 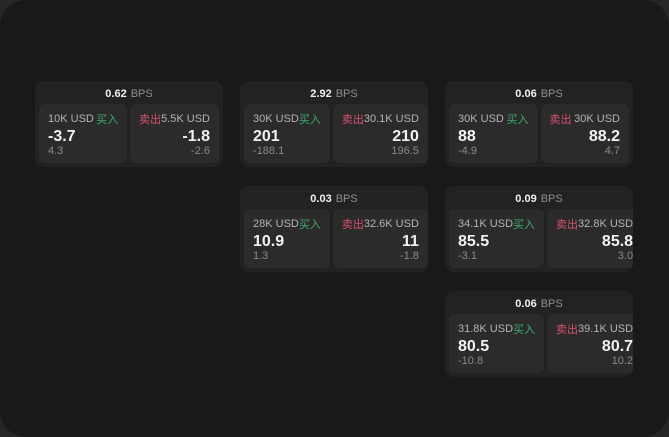 I want to click on bps-header: 2.92 BPS, so click(x=334, y=92).